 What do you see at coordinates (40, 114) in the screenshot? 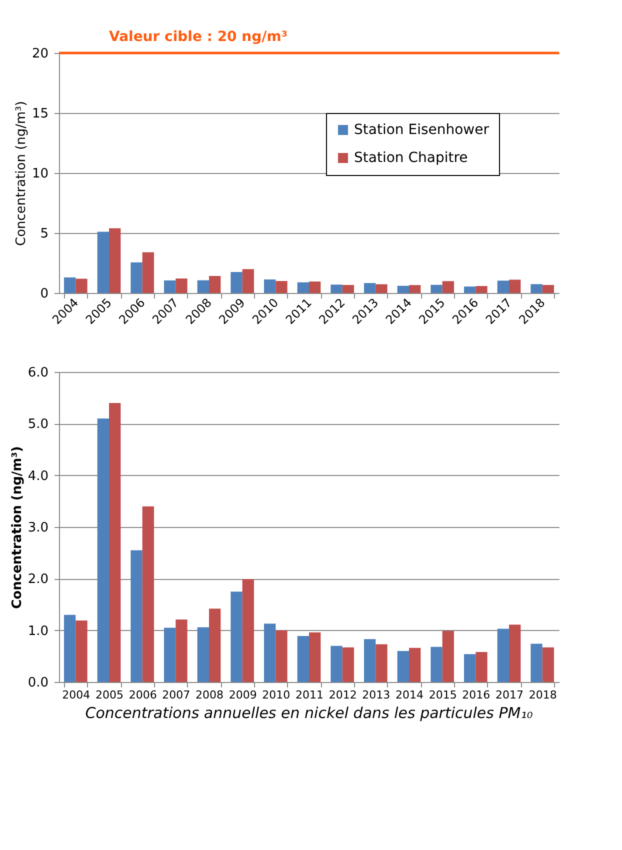
I see `y-tick-label: 15` at bounding box center [40, 114].